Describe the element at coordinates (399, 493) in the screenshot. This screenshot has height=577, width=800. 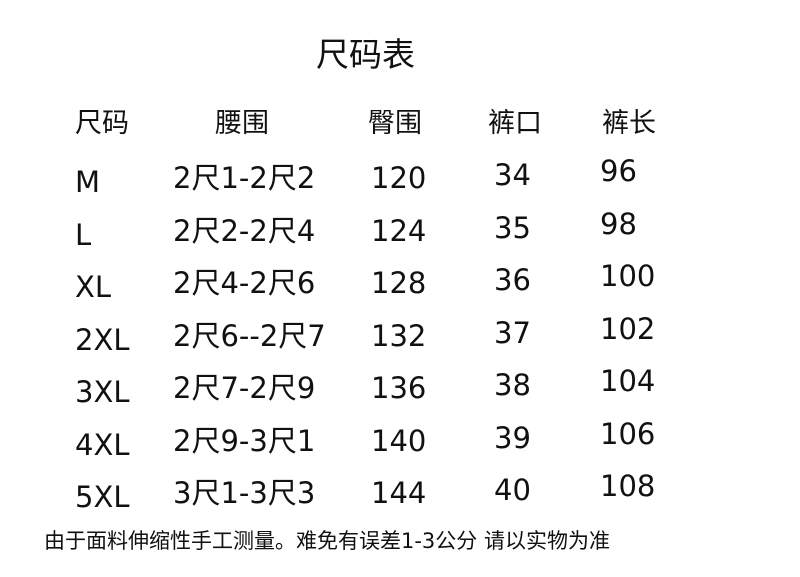
I see `cell-hip: 144` at that location.